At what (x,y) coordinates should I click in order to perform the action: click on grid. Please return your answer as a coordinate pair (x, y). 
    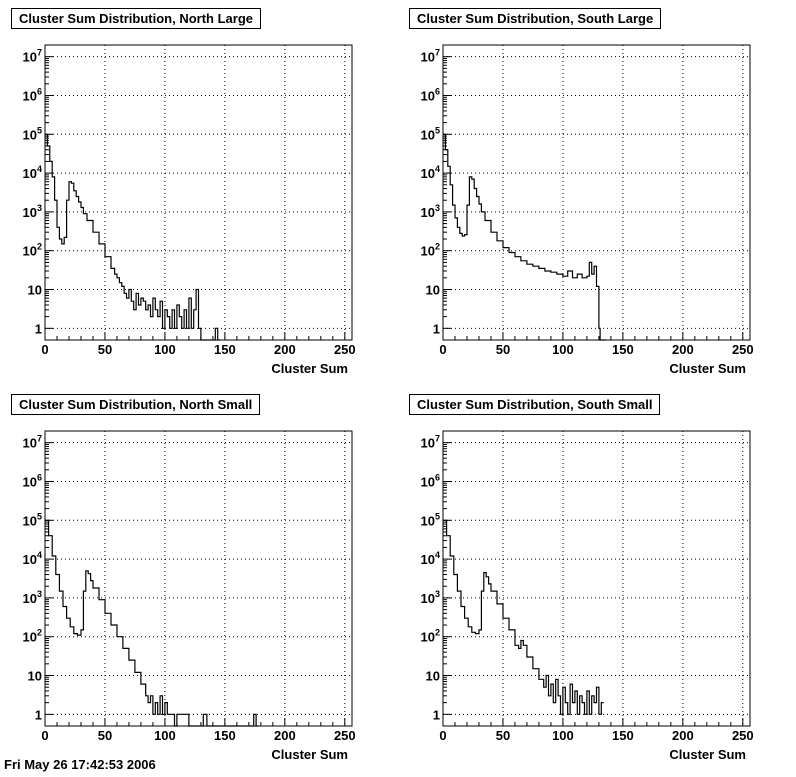
    Looking at the image, I should click on (596, 192).